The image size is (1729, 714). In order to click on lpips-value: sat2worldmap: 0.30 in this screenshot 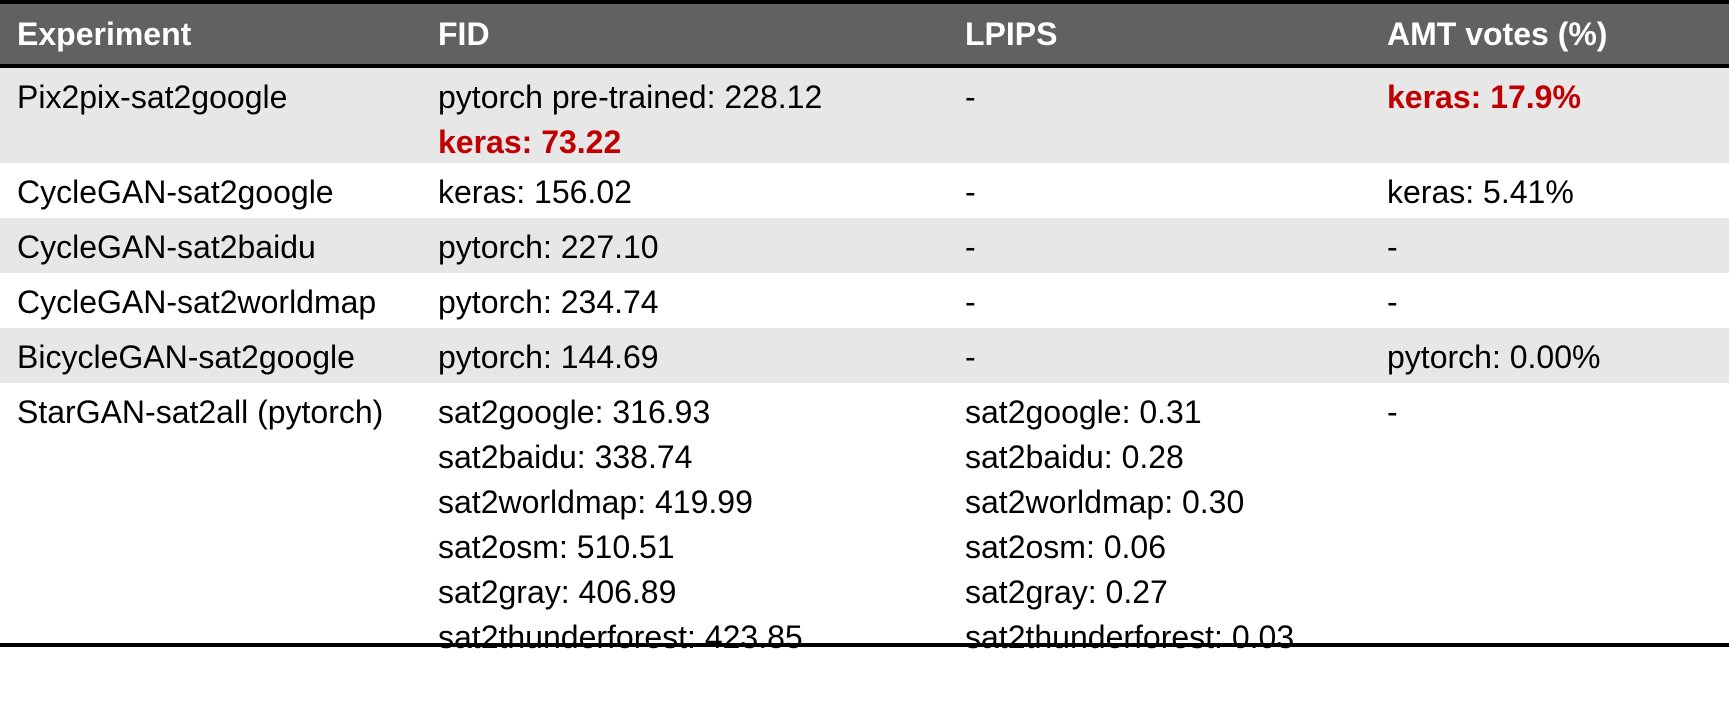, I will do `click(1105, 502)`.